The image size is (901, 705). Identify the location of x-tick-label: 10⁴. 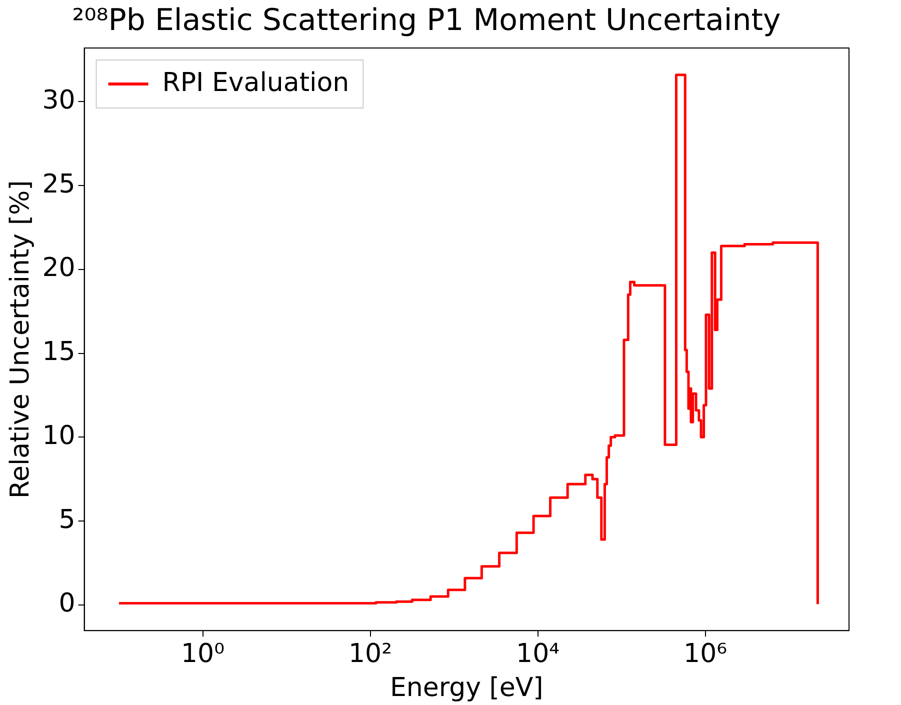
(538, 653).